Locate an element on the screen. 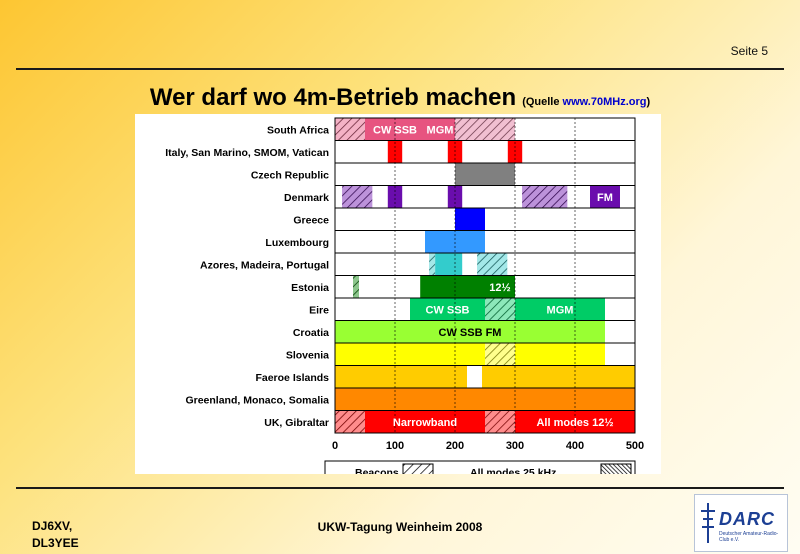 This screenshot has width=800, height=554. source-link: www.70MHz.org is located at coordinates (604, 102).